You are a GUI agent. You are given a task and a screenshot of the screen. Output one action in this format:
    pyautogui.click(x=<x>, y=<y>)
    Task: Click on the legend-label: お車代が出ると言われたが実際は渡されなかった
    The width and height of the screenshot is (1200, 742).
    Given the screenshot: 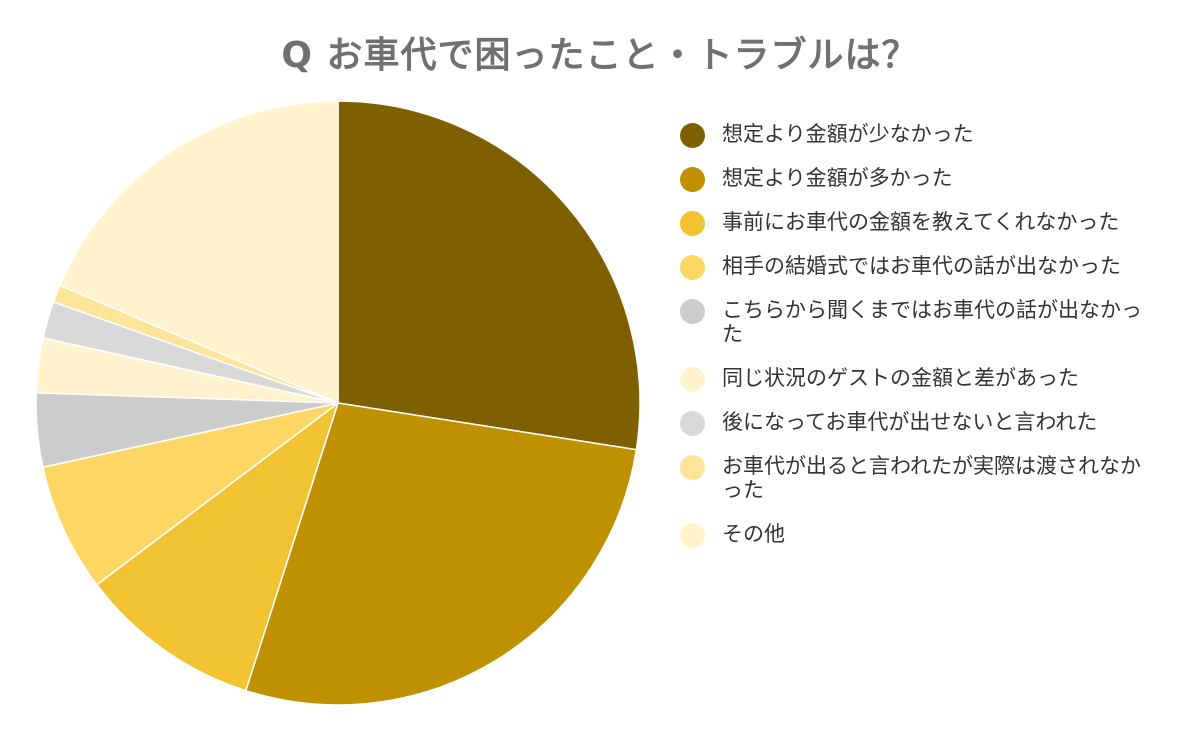 What is the action you would take?
    pyautogui.click(x=931, y=478)
    